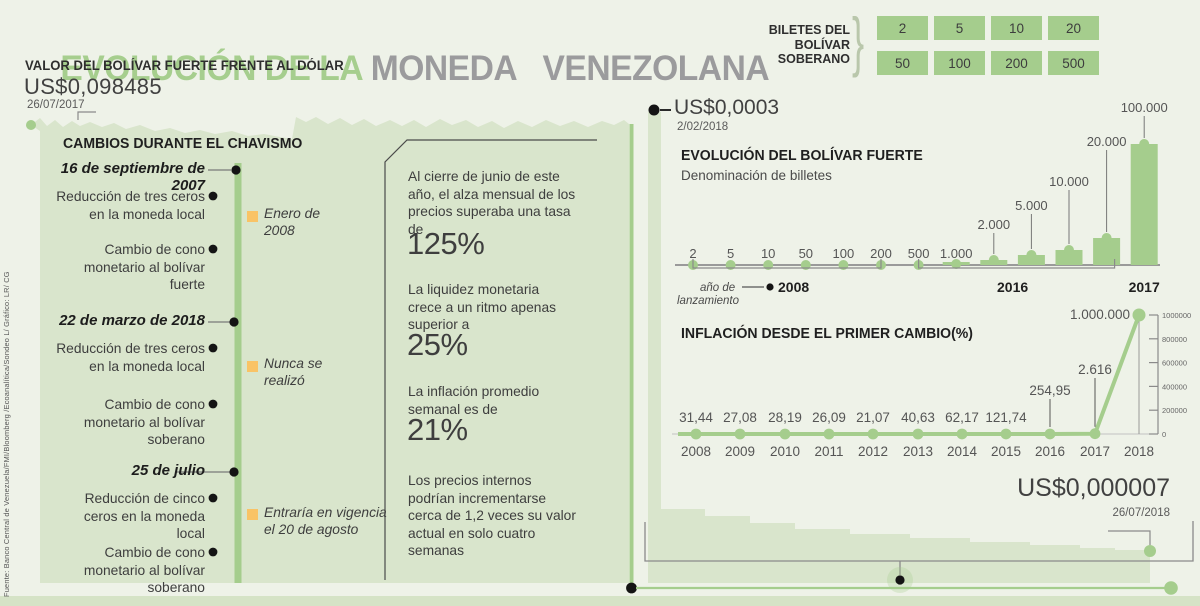  I want to click on denom-label: 5, so click(730, 253).